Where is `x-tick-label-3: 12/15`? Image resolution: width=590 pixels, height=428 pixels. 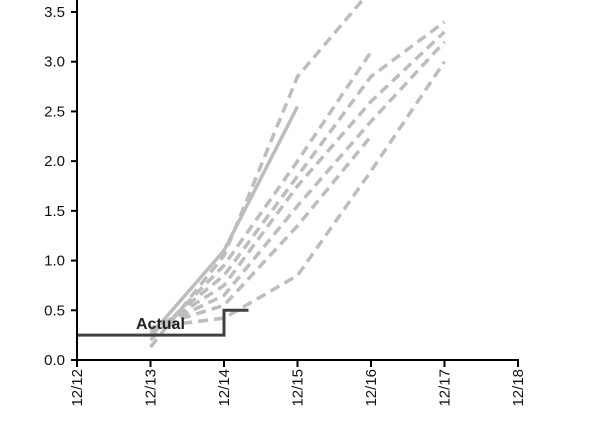 x-tick-label-3: 12/15 is located at coordinates (298, 388).